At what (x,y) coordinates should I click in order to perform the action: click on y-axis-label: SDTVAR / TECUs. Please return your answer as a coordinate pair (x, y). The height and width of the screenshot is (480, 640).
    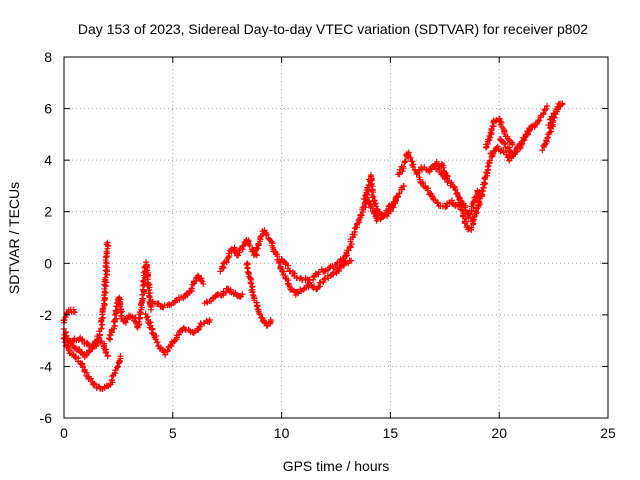
    Looking at the image, I should click on (14, 238).